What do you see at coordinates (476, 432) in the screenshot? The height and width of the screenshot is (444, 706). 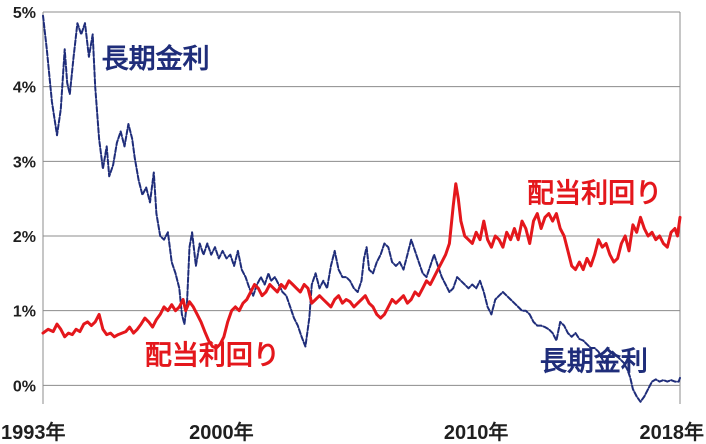 I see `x-tick-label: 2010年` at bounding box center [476, 432].